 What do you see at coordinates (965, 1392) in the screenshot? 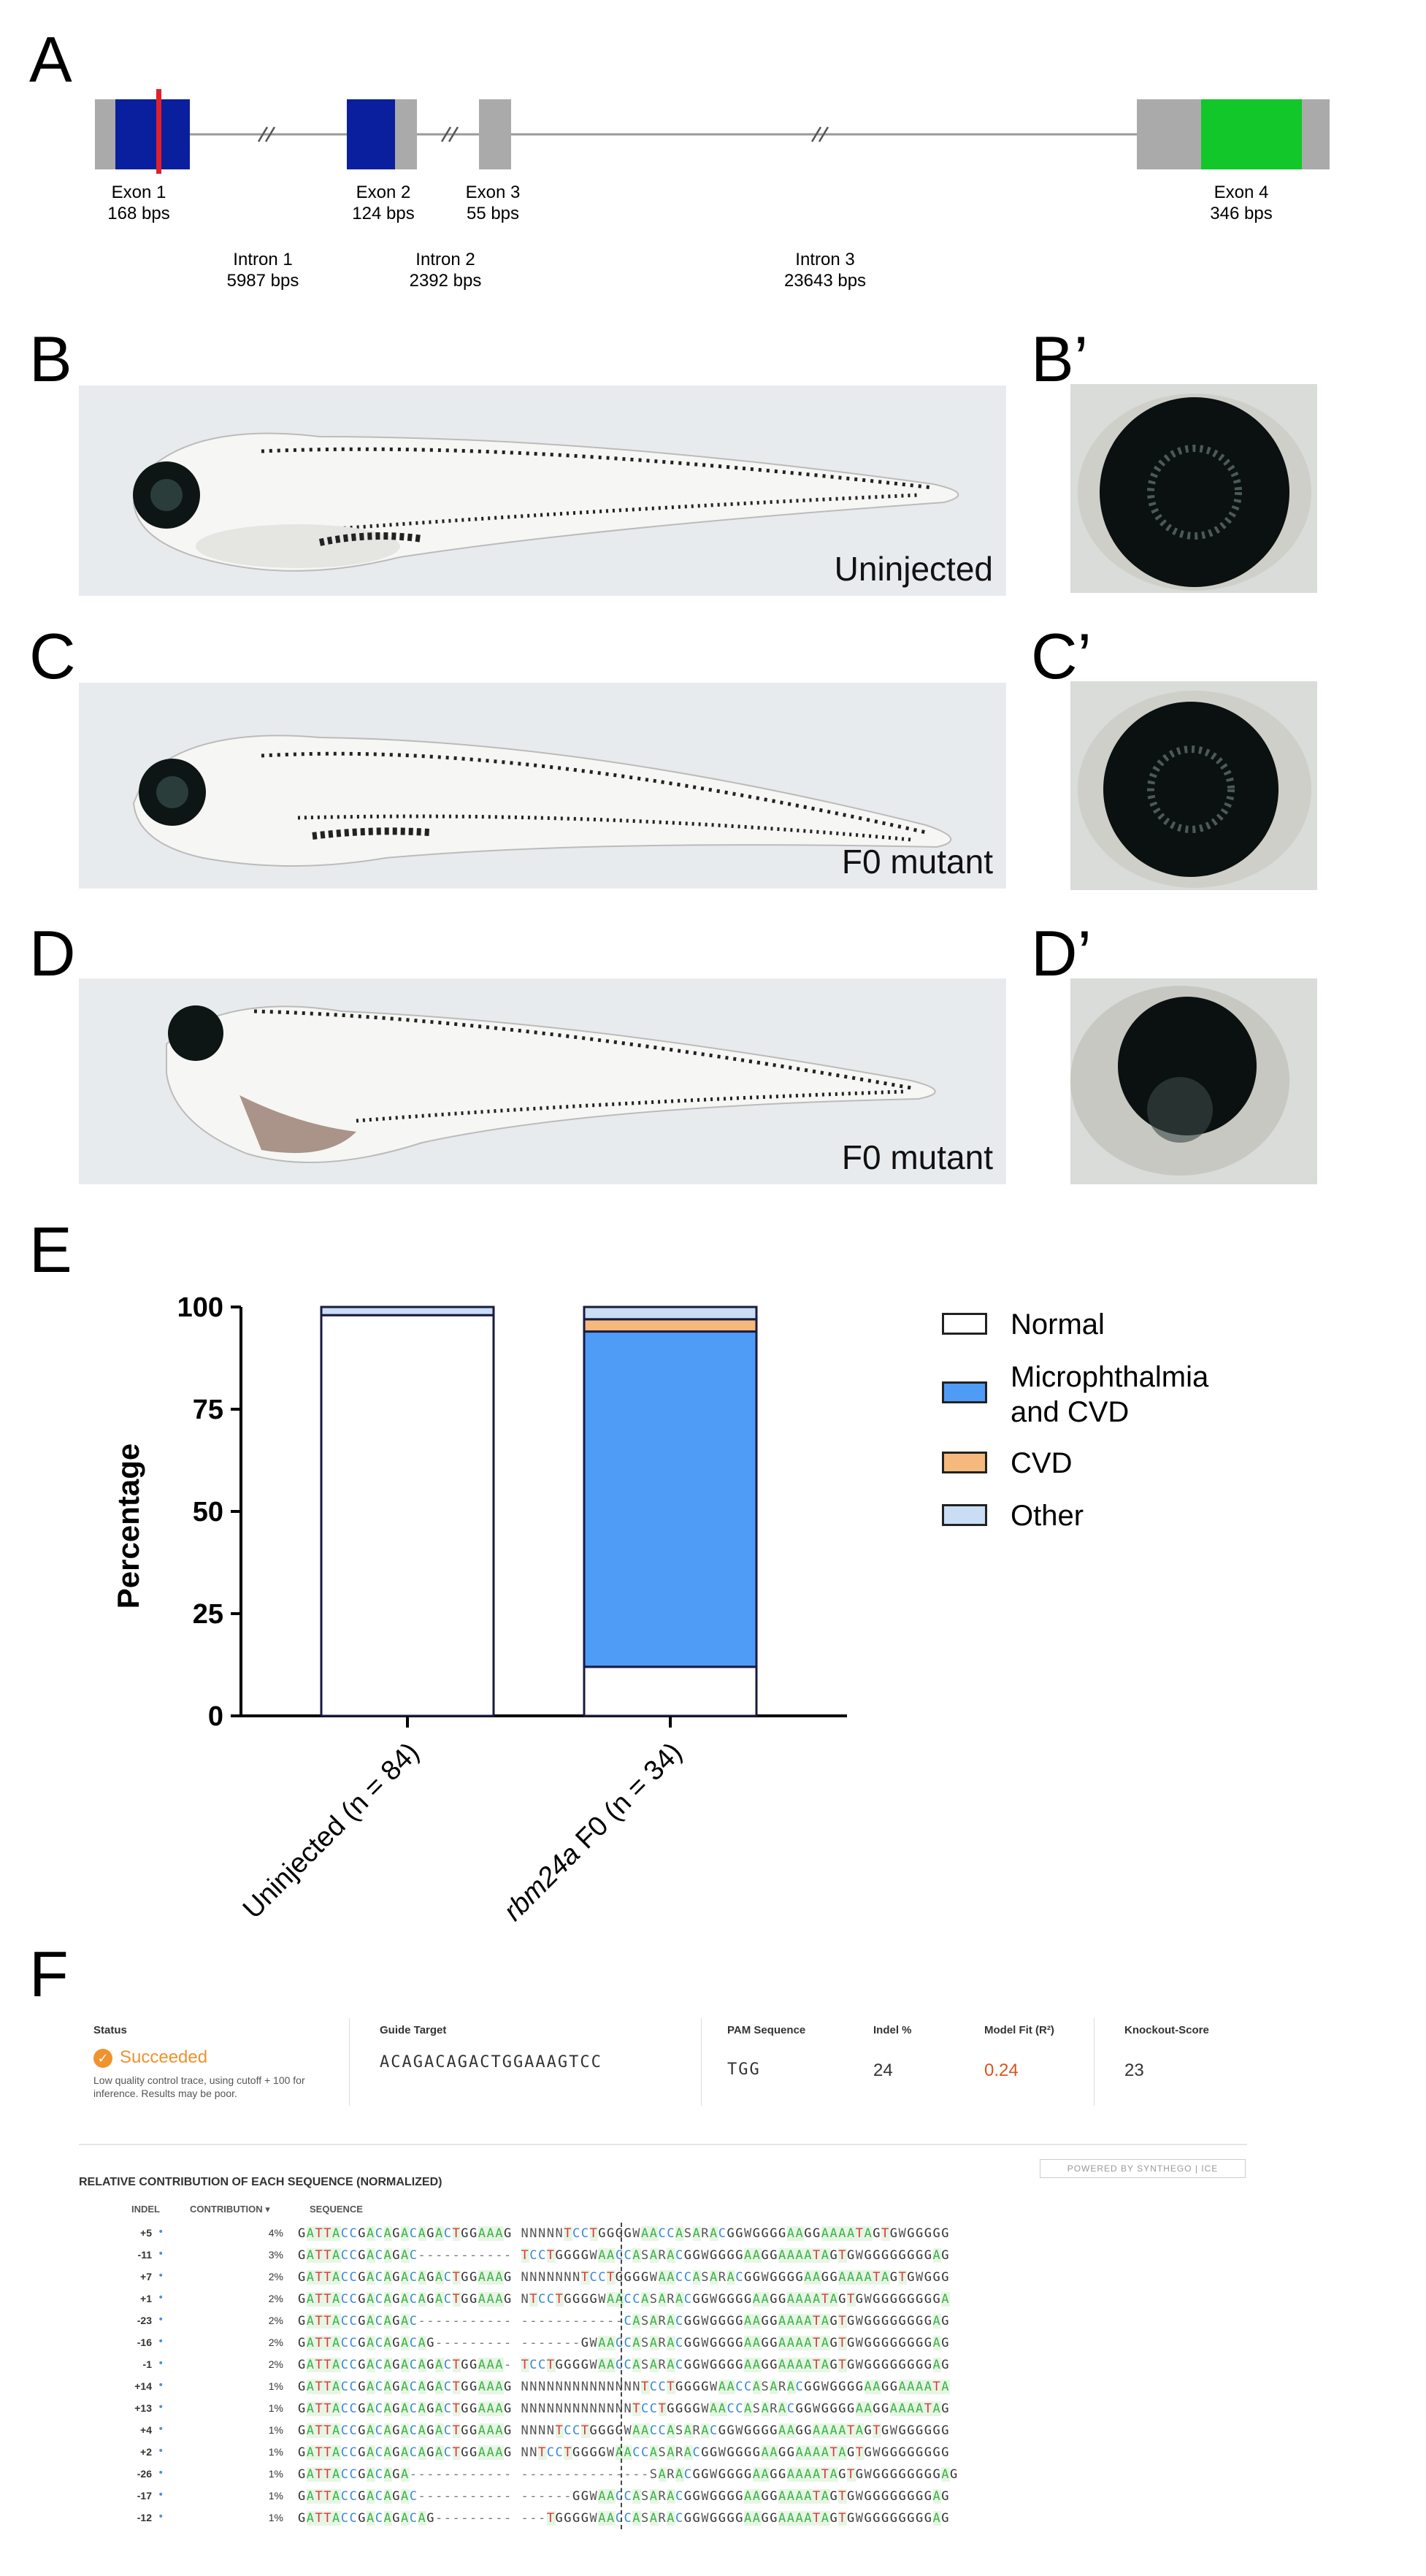
I see `legend-swatch-microphthalmia-cvd` at bounding box center [965, 1392].